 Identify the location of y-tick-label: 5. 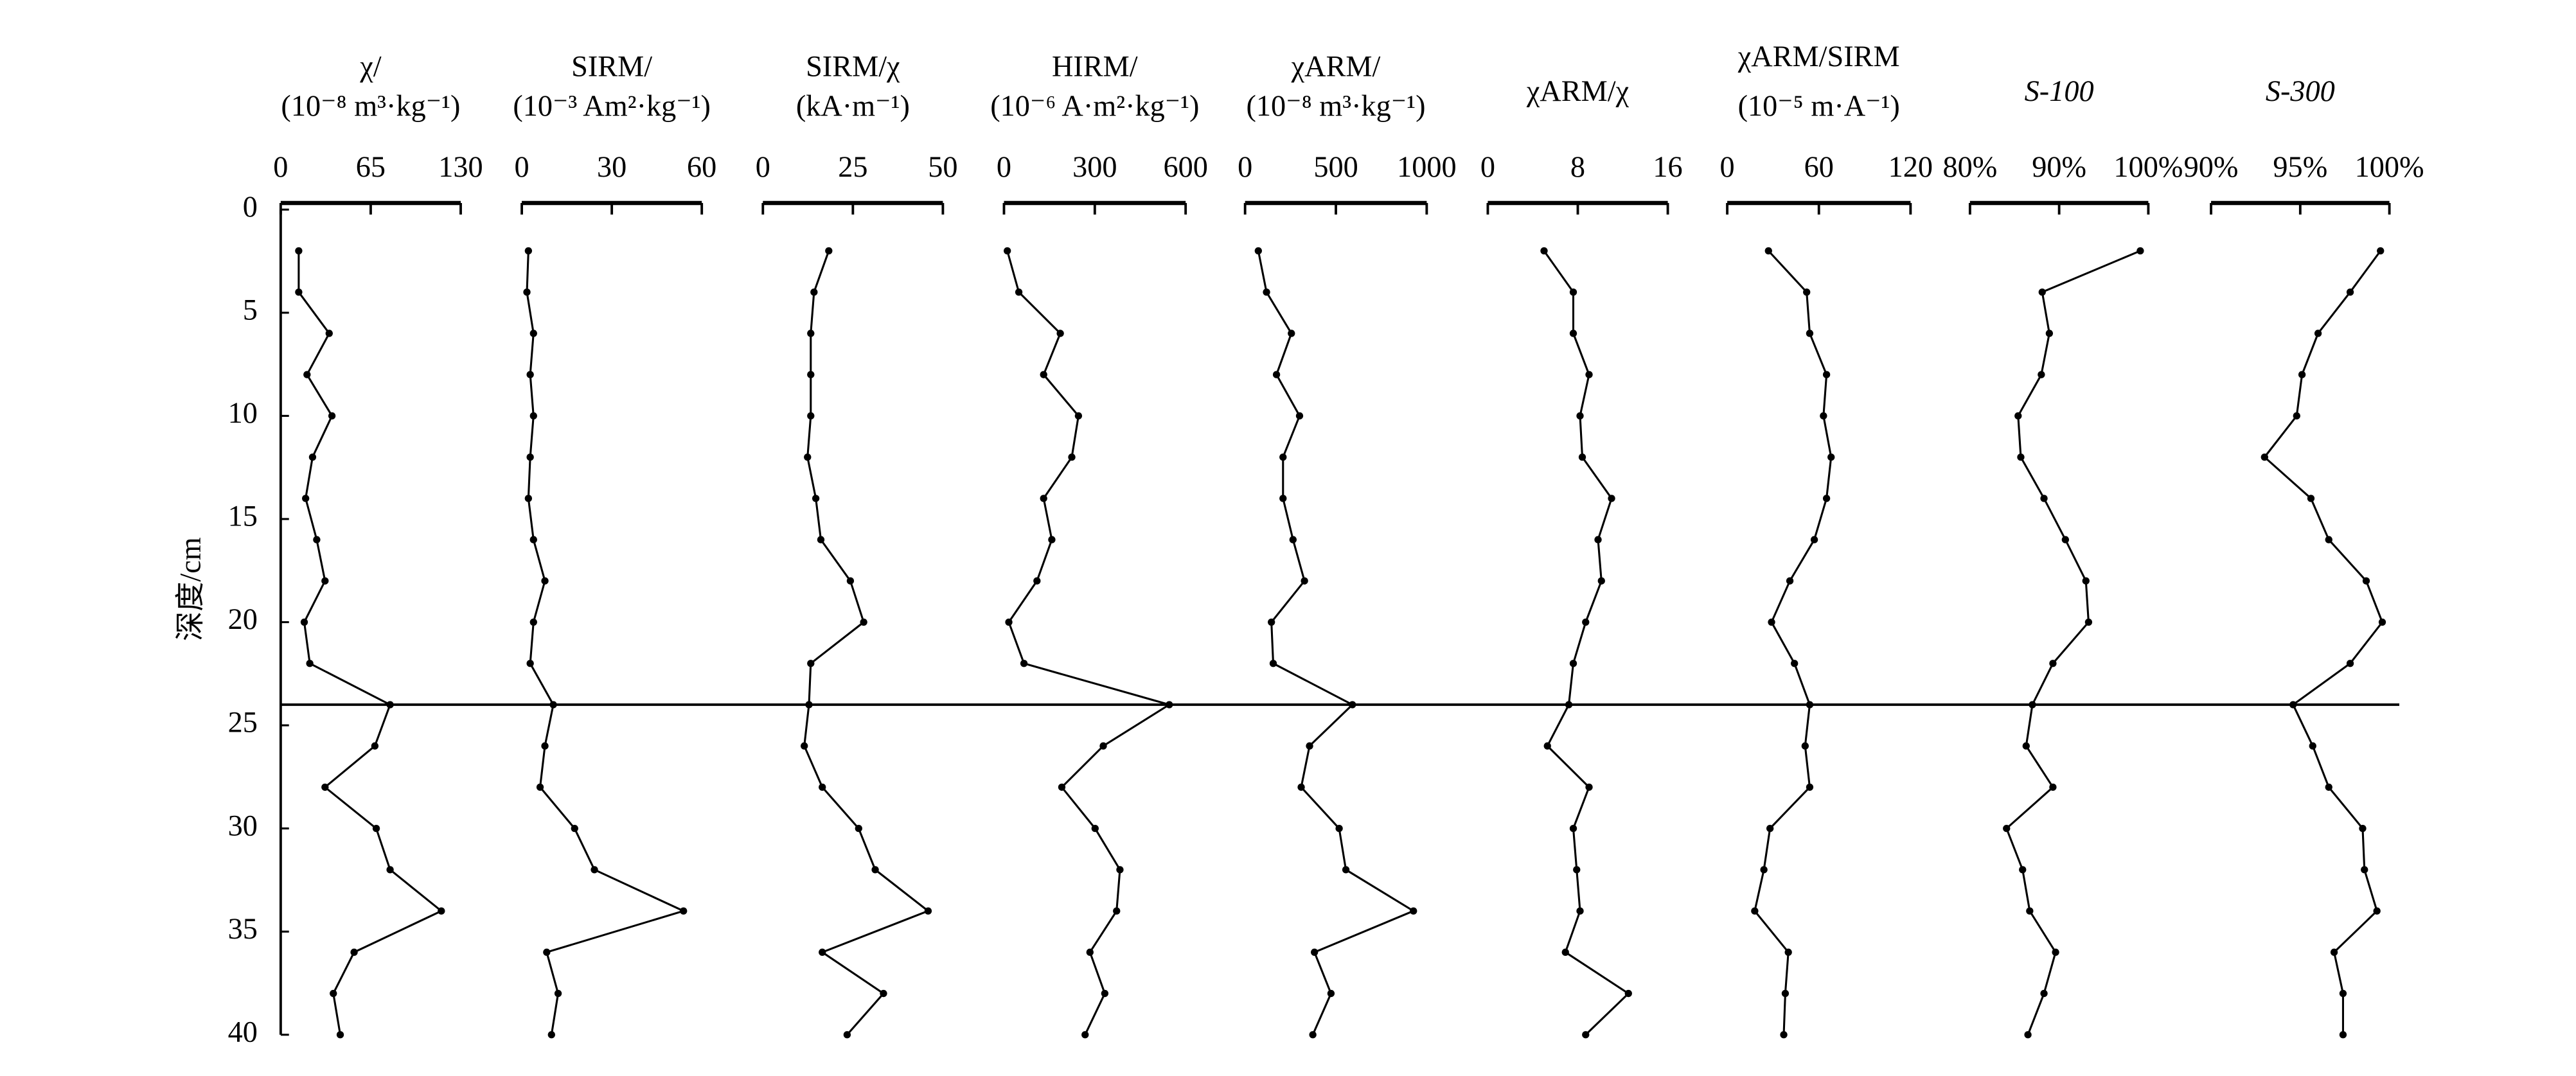
(251, 310).